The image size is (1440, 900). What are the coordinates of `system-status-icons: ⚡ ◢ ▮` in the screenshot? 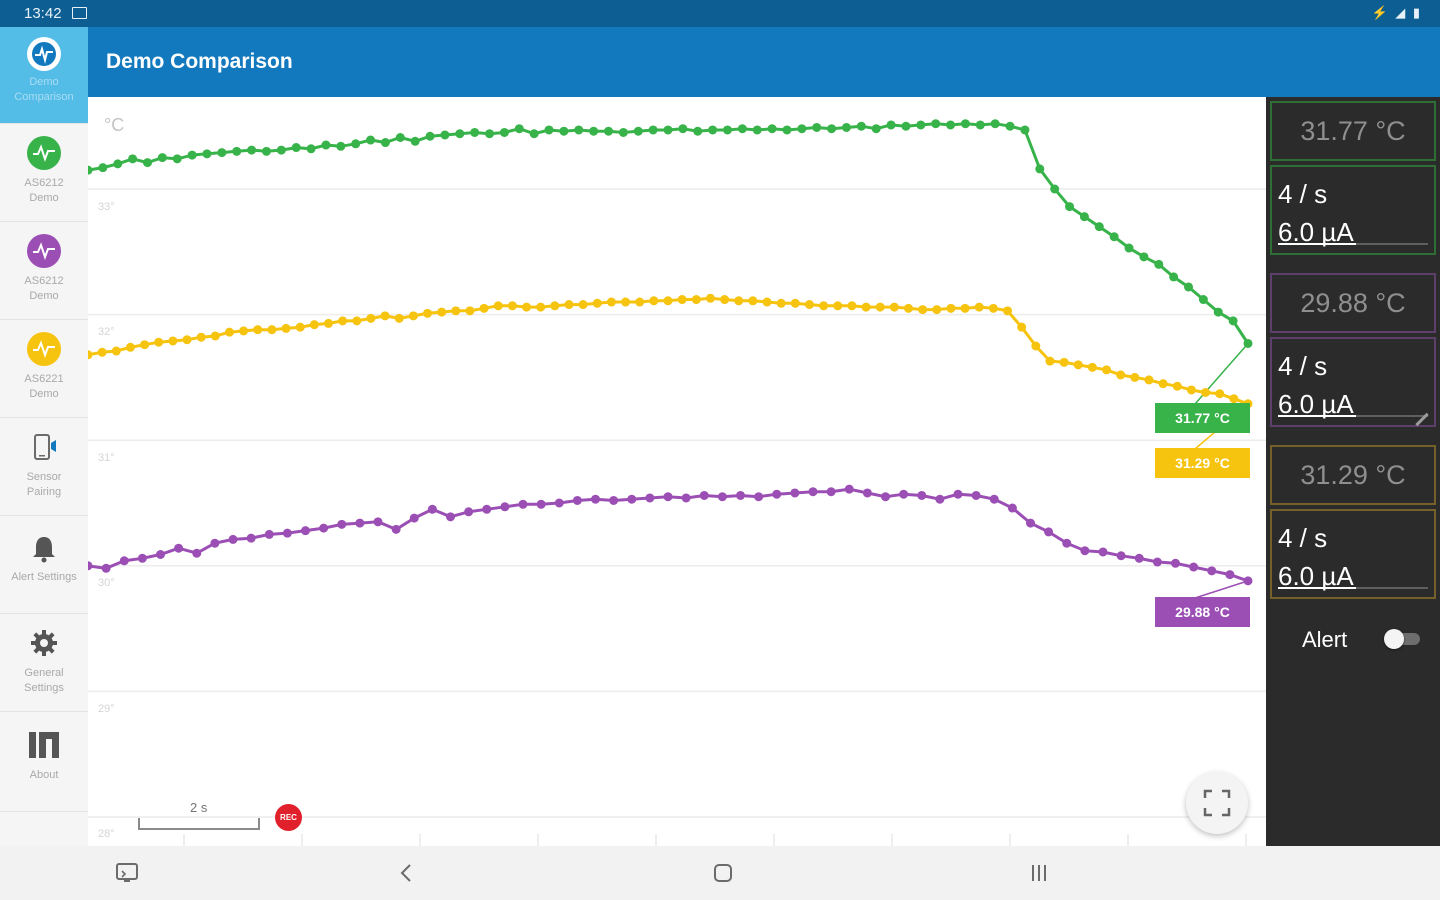 It's located at (1396, 12).